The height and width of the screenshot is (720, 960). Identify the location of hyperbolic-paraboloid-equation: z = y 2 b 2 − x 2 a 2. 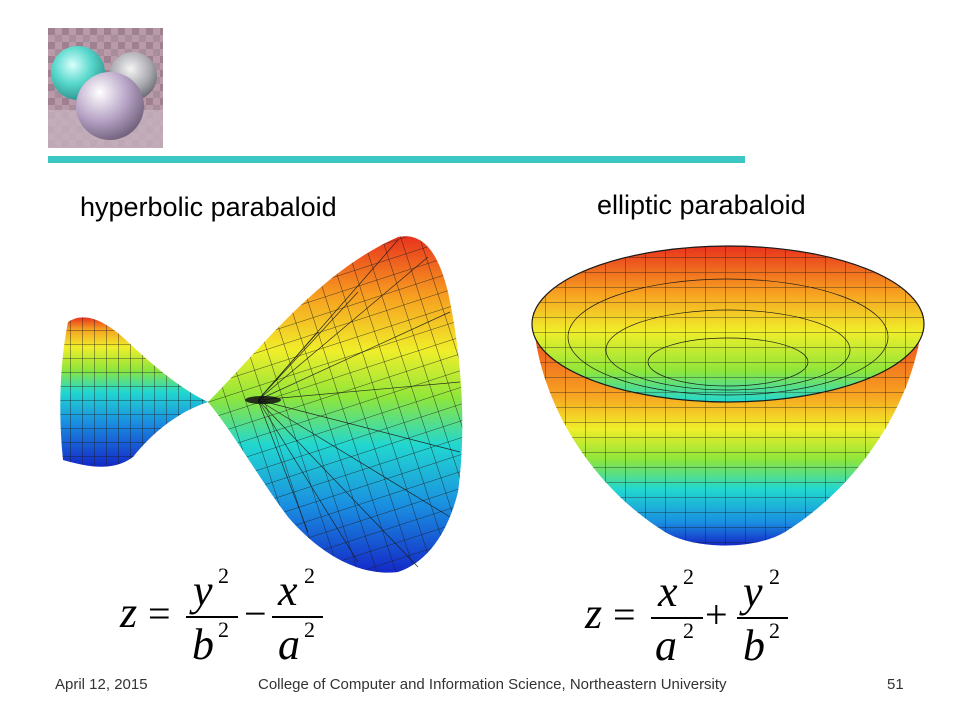
(225, 616).